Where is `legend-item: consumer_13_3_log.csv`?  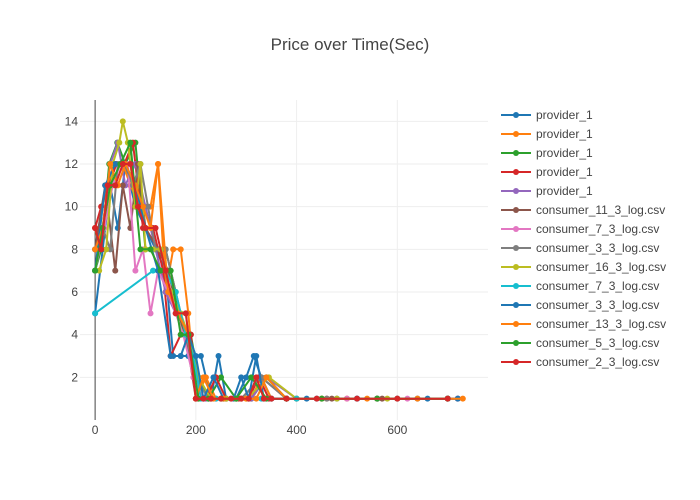
legend-item: consumer_13_3_log.csv is located at coordinates (583, 324).